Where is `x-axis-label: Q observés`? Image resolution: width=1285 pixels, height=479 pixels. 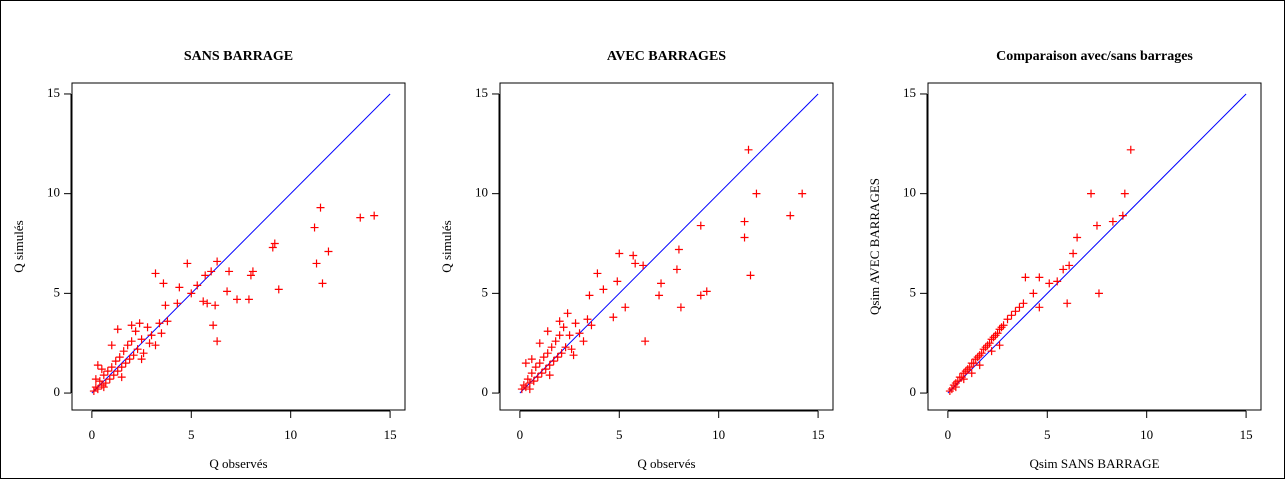
x-axis-label: Q observés is located at coordinates (666, 463).